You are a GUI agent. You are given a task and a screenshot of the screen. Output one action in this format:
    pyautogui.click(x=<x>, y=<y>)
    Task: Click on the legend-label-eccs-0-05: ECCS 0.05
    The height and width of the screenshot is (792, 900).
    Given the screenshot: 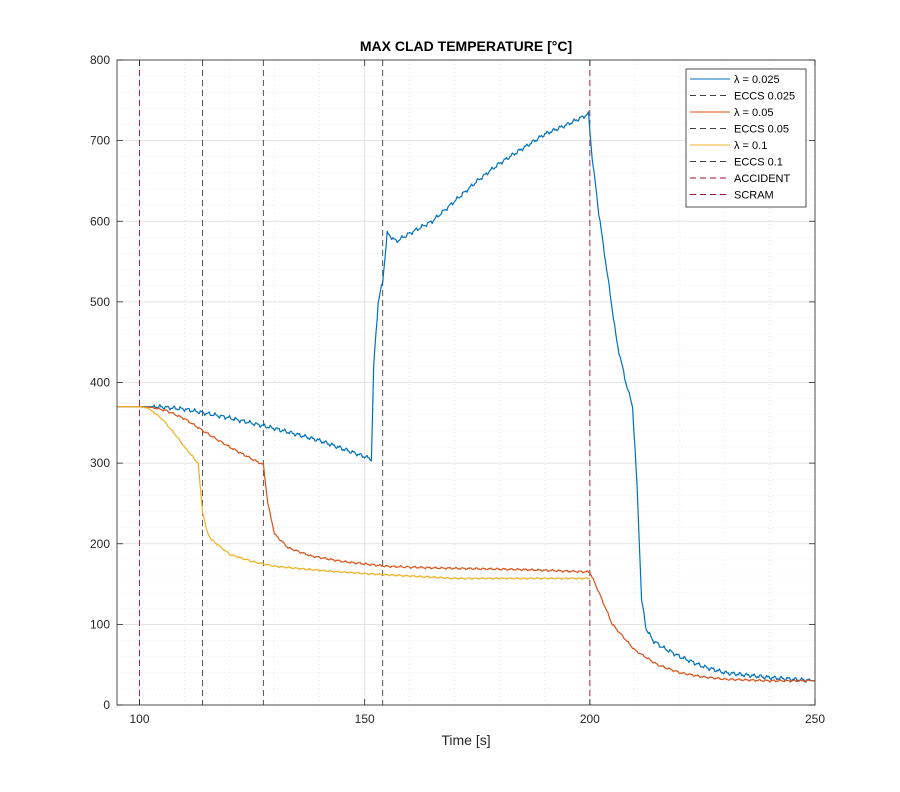 What is the action you would take?
    pyautogui.click(x=761, y=130)
    